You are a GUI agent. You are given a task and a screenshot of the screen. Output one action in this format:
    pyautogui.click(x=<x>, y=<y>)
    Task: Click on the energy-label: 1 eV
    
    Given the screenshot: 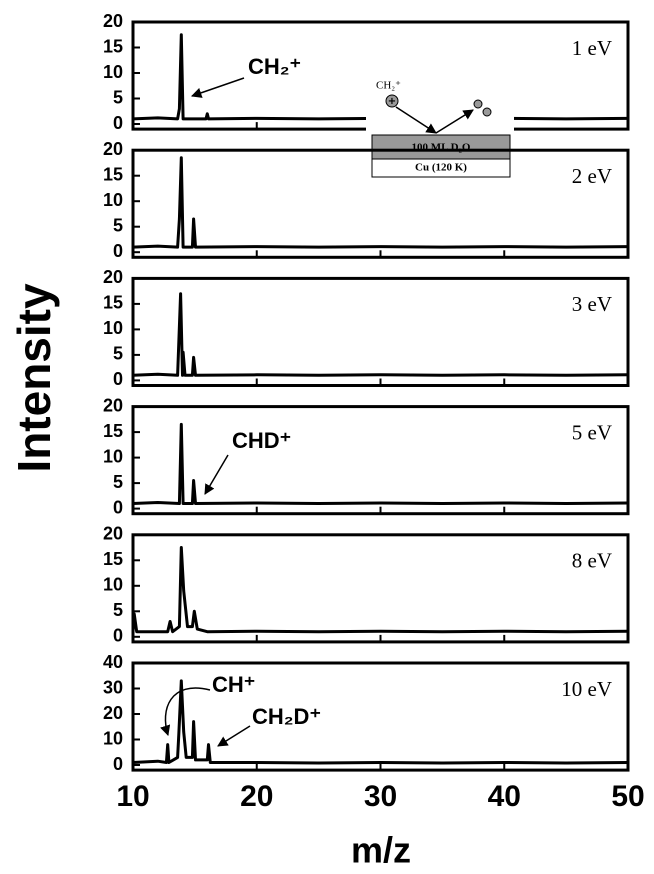 What is the action you would take?
    pyautogui.click(x=592, y=48)
    